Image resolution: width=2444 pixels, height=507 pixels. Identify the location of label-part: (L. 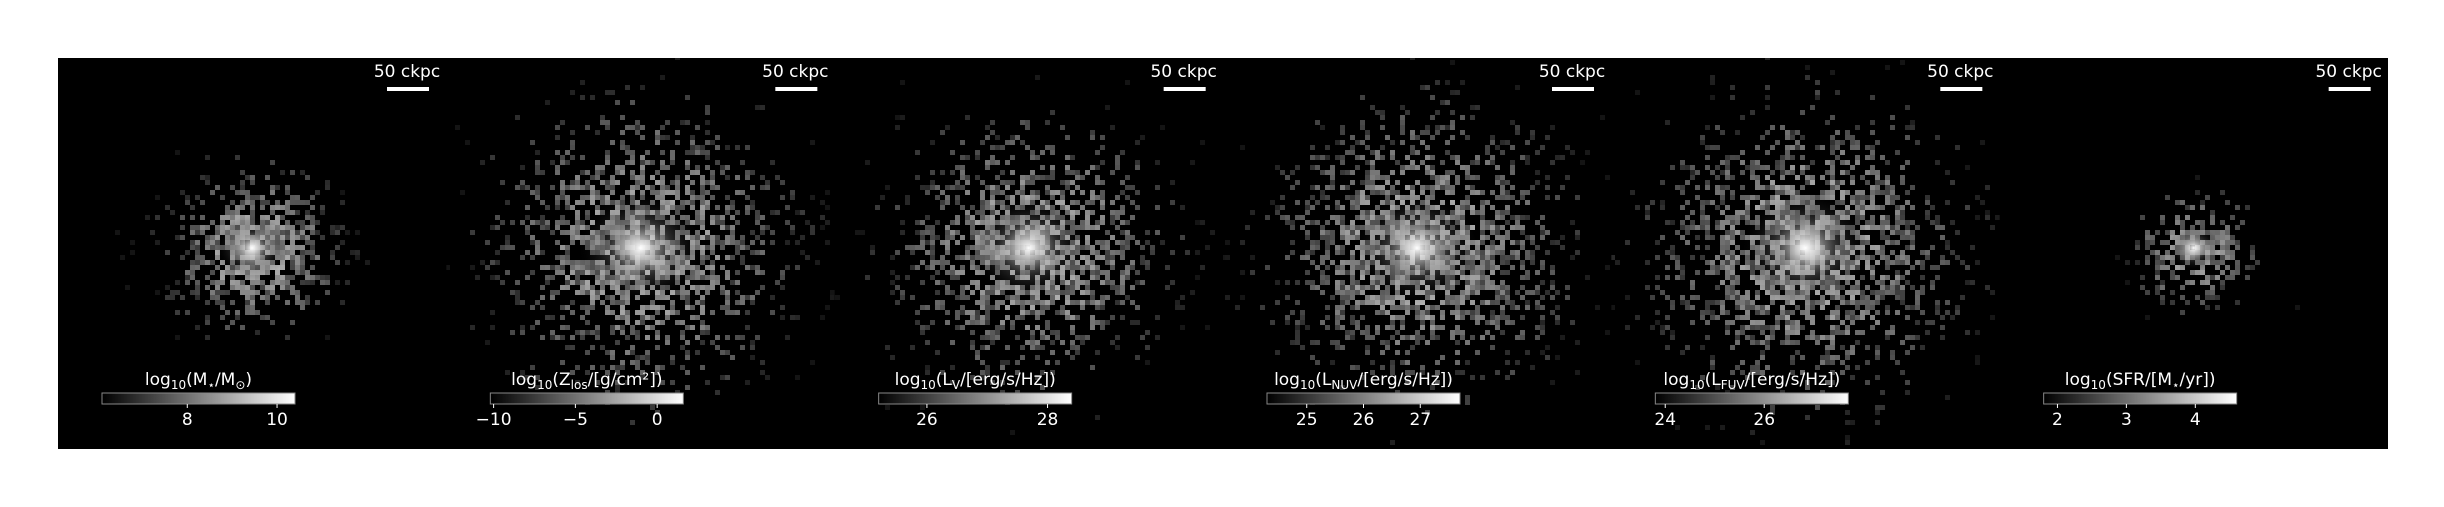
(944, 380).